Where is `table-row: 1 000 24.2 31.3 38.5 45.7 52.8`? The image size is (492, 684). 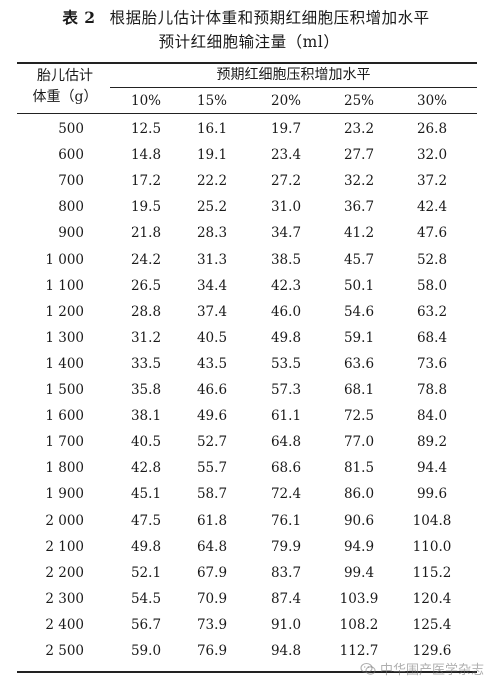
table-row: 1 000 24.2 31.3 38.5 45.7 52.8 is located at coordinates (247, 260).